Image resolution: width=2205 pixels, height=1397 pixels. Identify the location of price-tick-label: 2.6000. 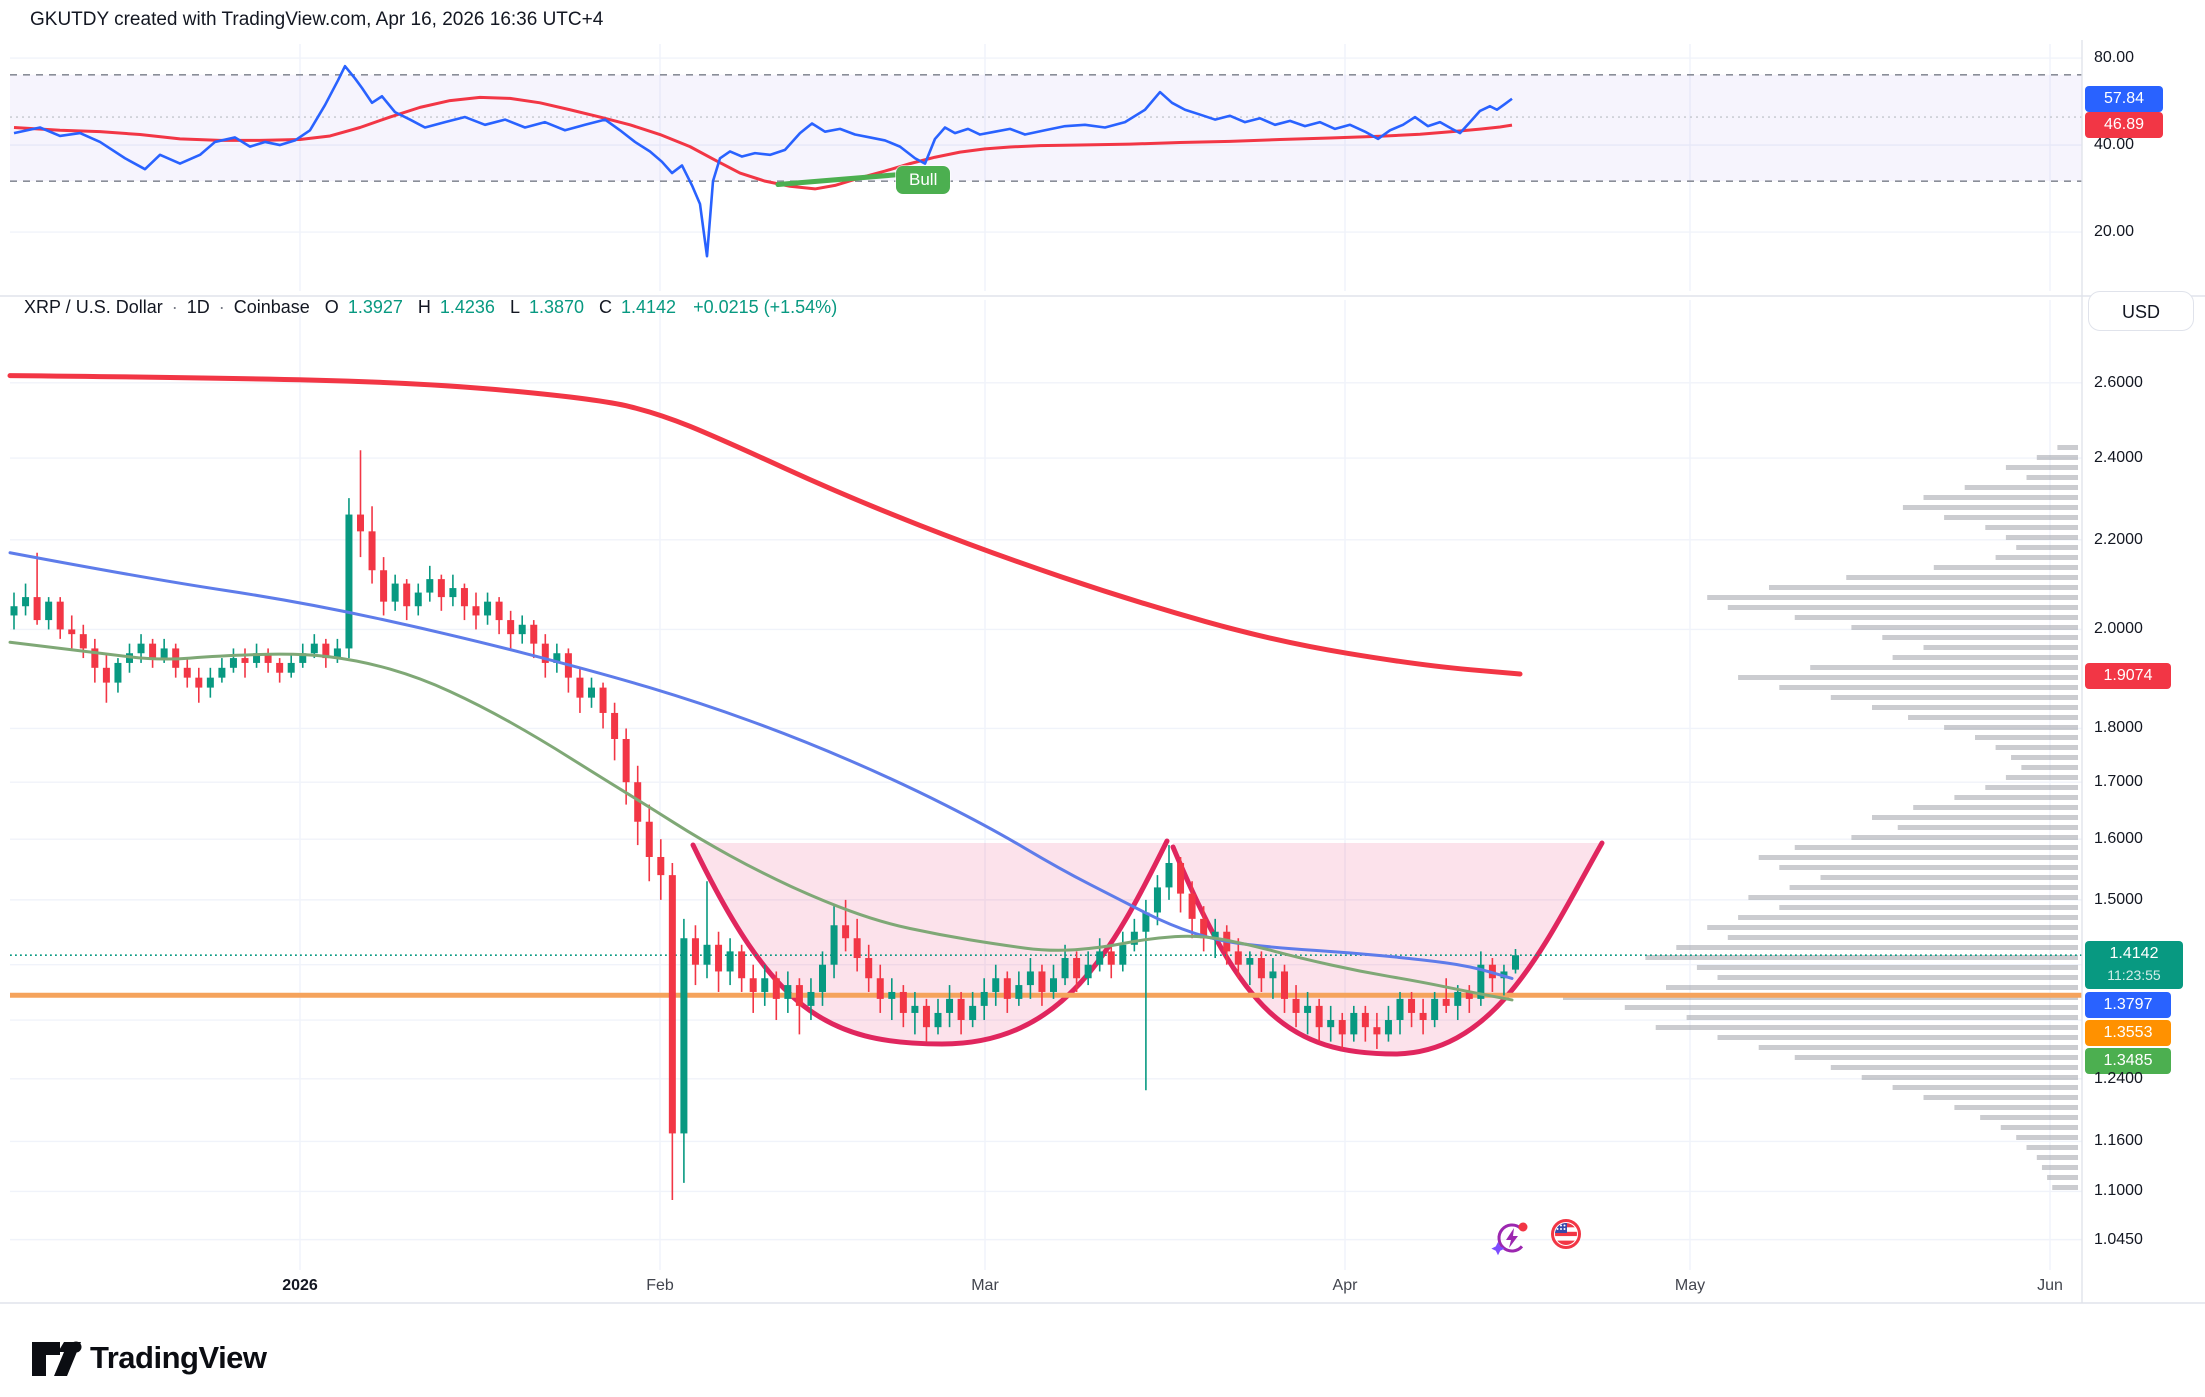
(2118, 382).